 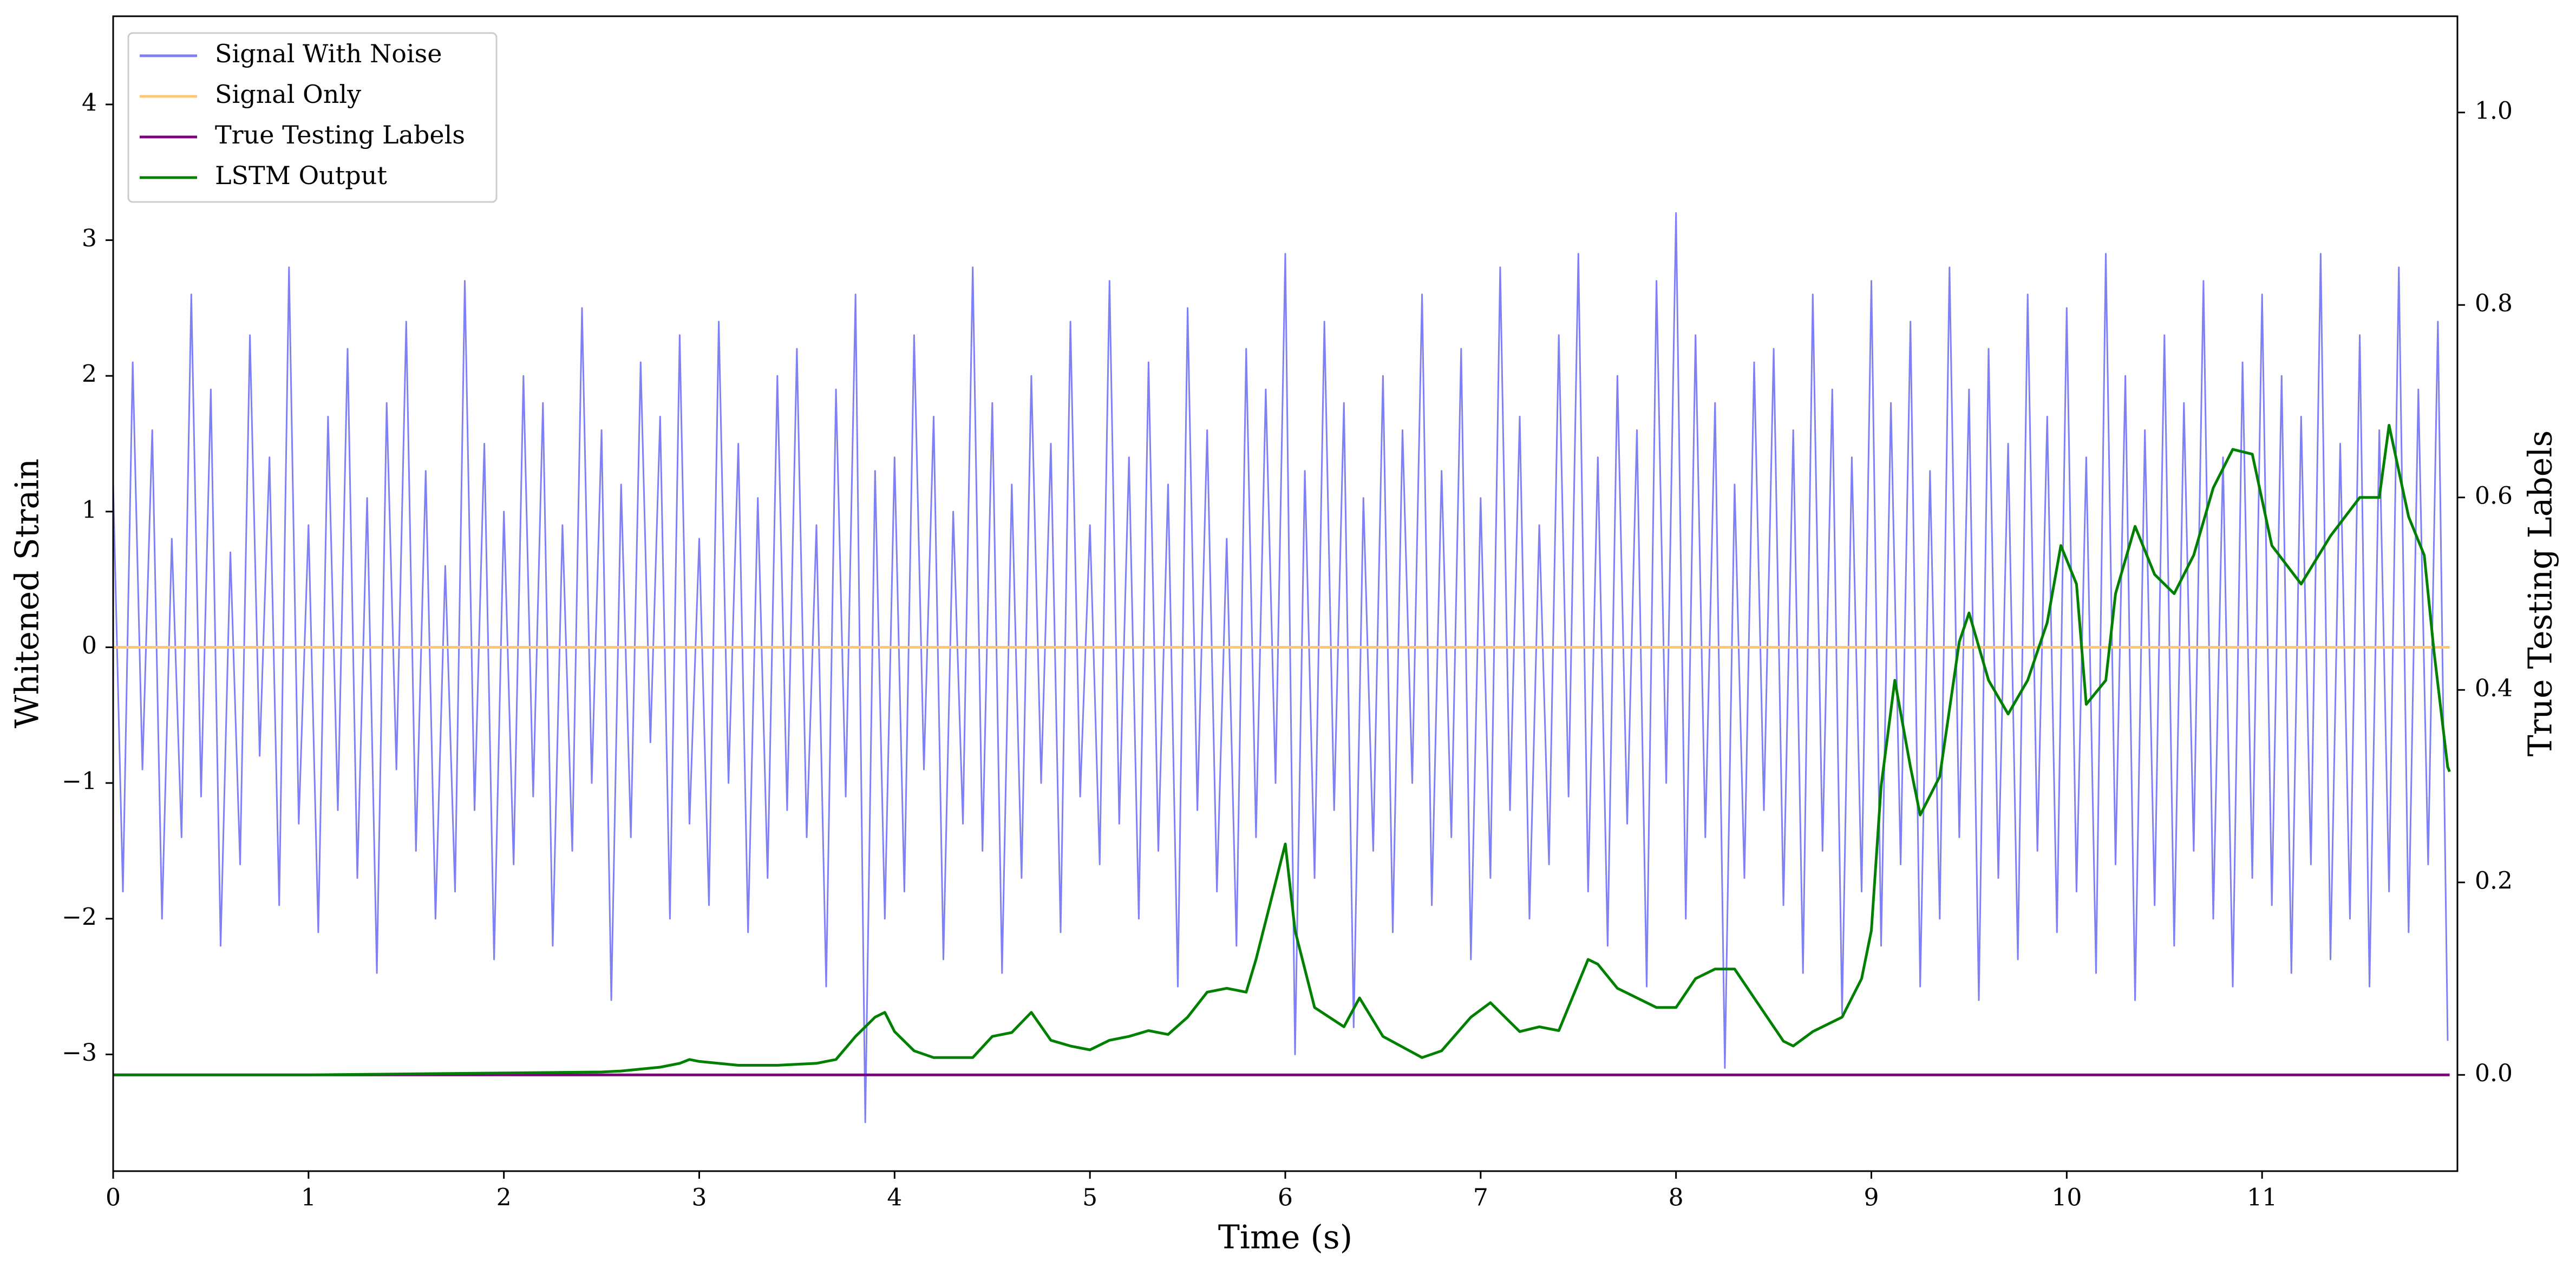 What do you see at coordinates (2262, 1198) in the screenshot?
I see `x-tick-label: 11` at bounding box center [2262, 1198].